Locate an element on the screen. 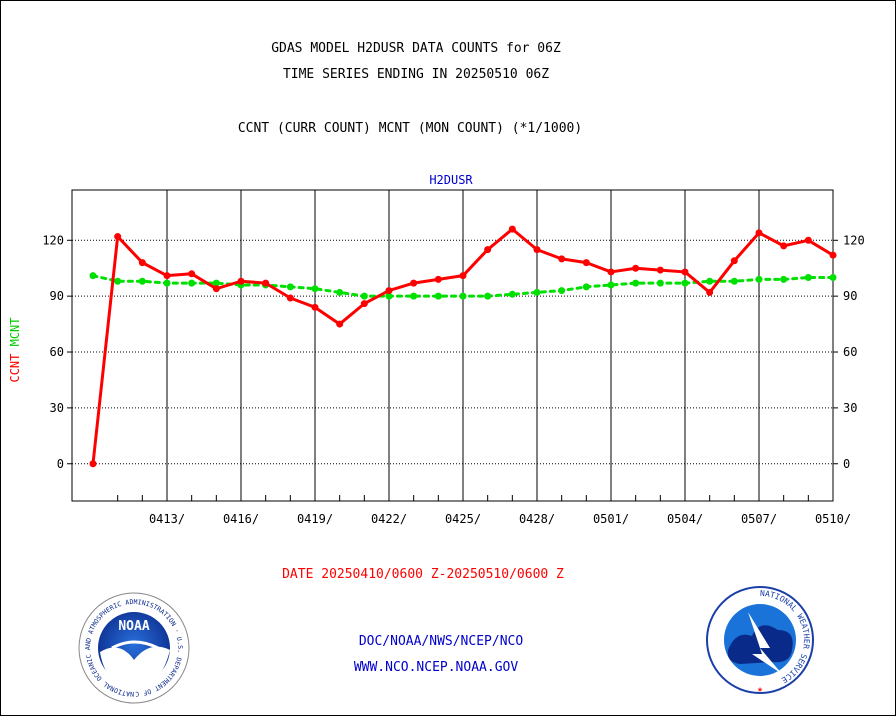 The image size is (896, 716). y-label-ccnt: CCNT is located at coordinates (15, 368).